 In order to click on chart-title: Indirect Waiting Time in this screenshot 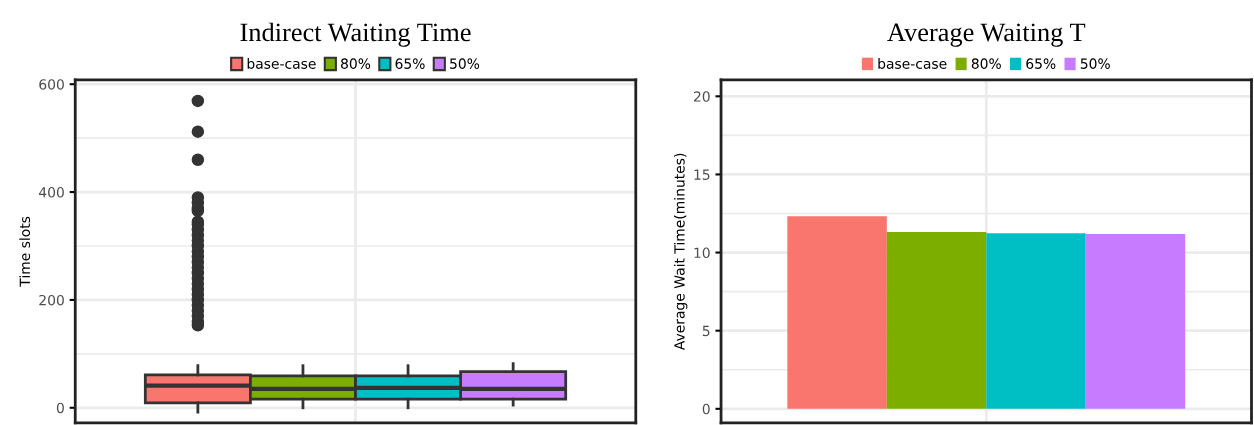, I will do `click(355, 34)`.